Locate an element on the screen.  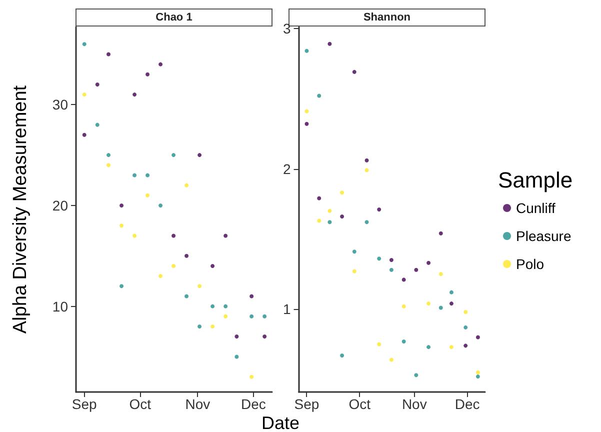
y-tick-label: 30 is located at coordinates (60, 104).